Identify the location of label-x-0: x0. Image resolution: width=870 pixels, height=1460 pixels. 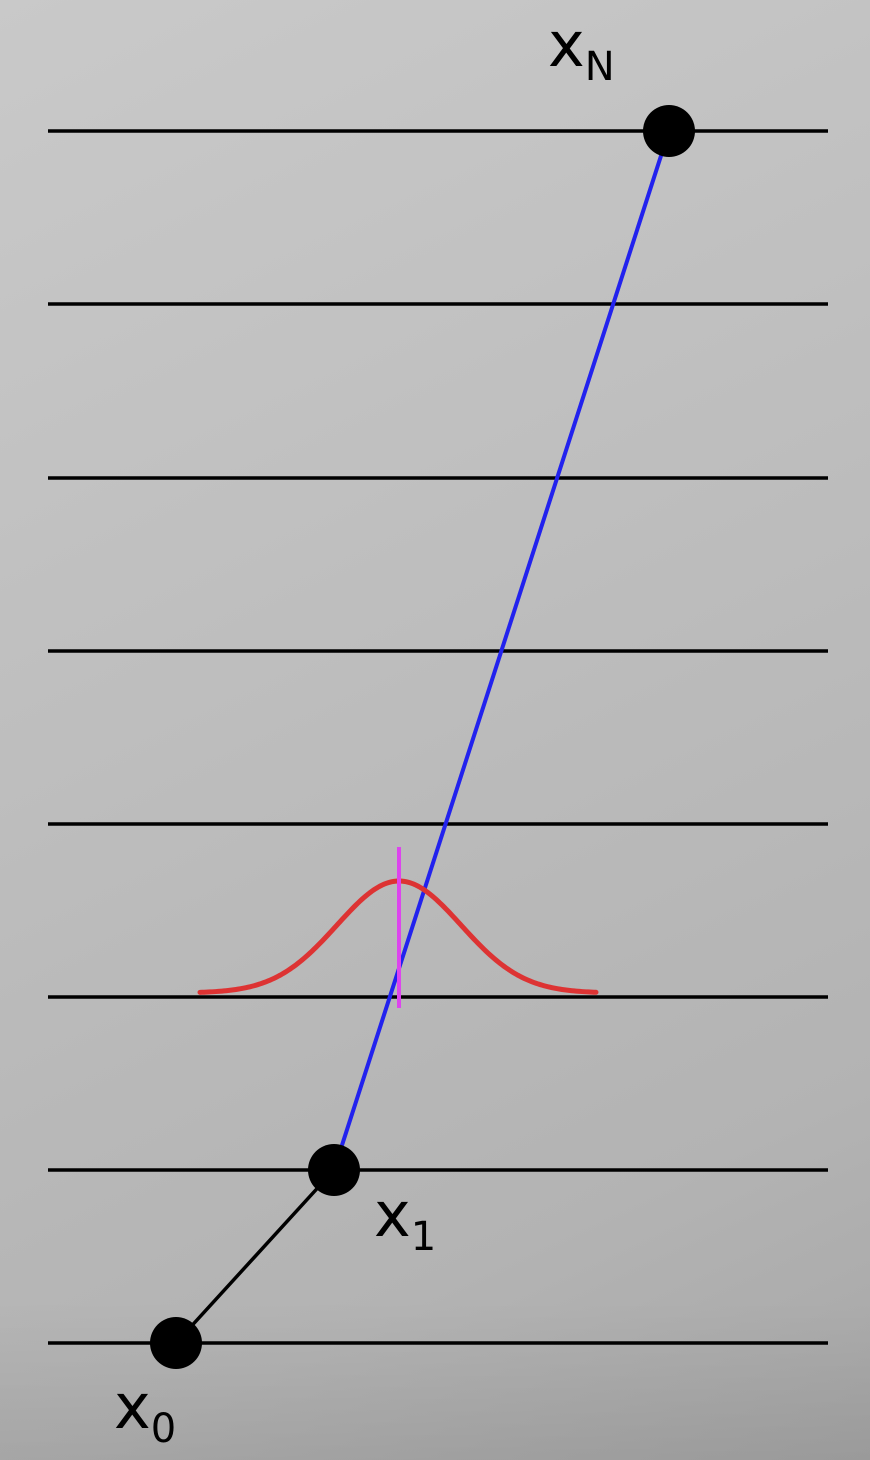
(145, 1411).